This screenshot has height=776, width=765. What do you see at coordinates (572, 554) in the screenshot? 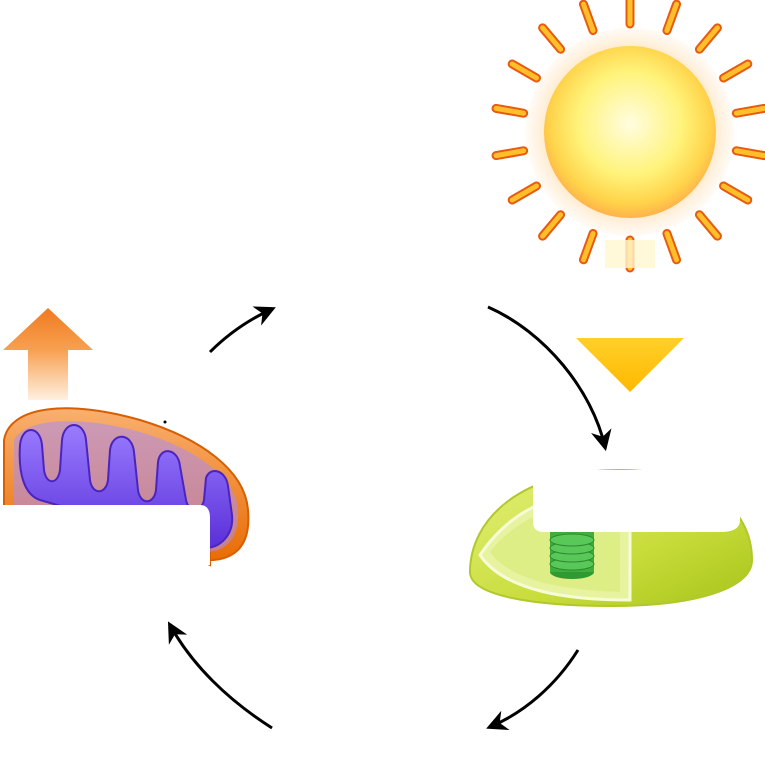
I see `grana-stack` at bounding box center [572, 554].